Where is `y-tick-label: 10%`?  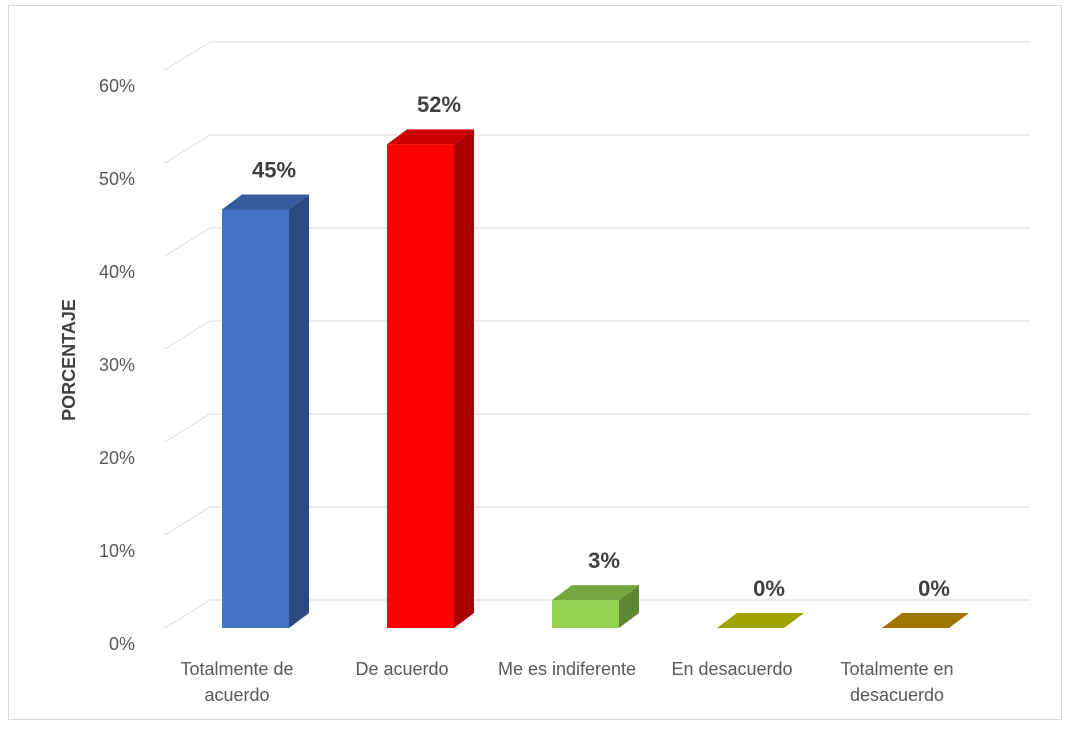
y-tick-label: 10% is located at coordinates (117, 551).